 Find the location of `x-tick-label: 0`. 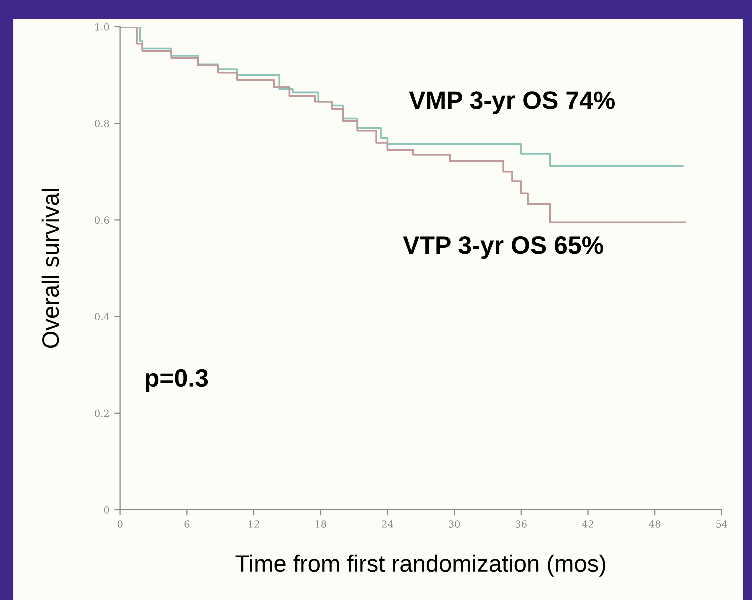

x-tick-label: 0 is located at coordinates (120, 524).